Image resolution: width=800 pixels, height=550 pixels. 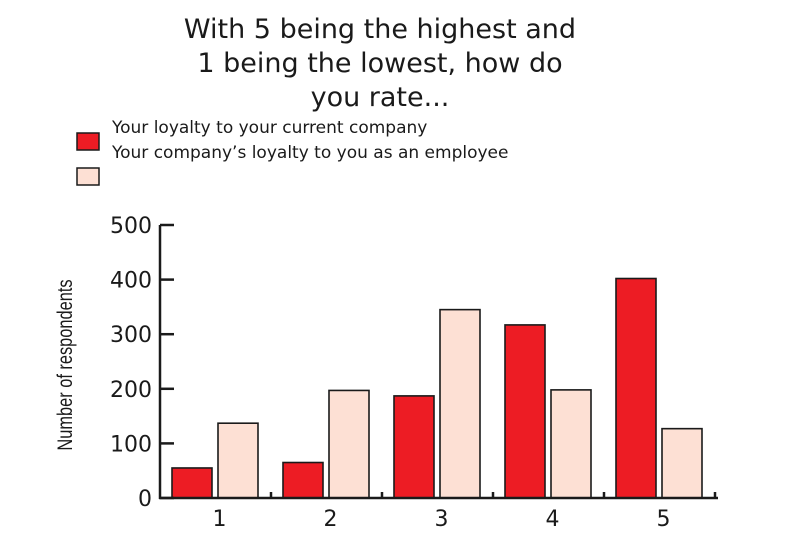 What do you see at coordinates (131, 390) in the screenshot?
I see `y-tick-label-200: 200` at bounding box center [131, 390].